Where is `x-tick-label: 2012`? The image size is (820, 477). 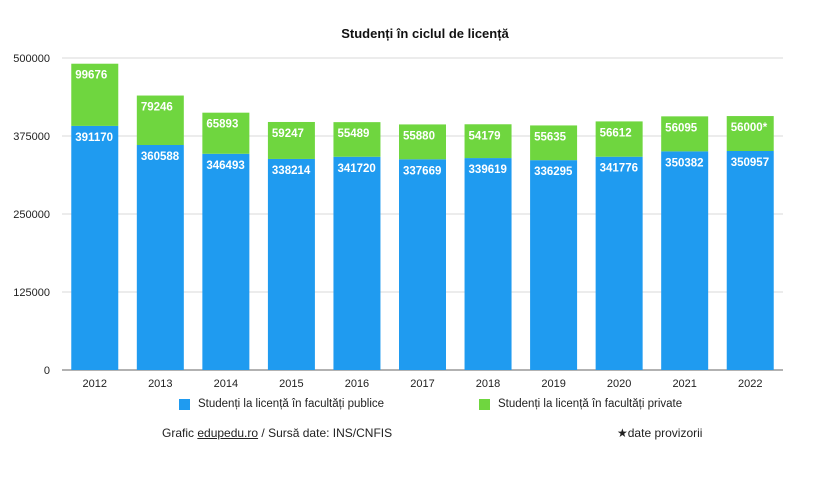 x-tick-label: 2012 is located at coordinates (95, 384).